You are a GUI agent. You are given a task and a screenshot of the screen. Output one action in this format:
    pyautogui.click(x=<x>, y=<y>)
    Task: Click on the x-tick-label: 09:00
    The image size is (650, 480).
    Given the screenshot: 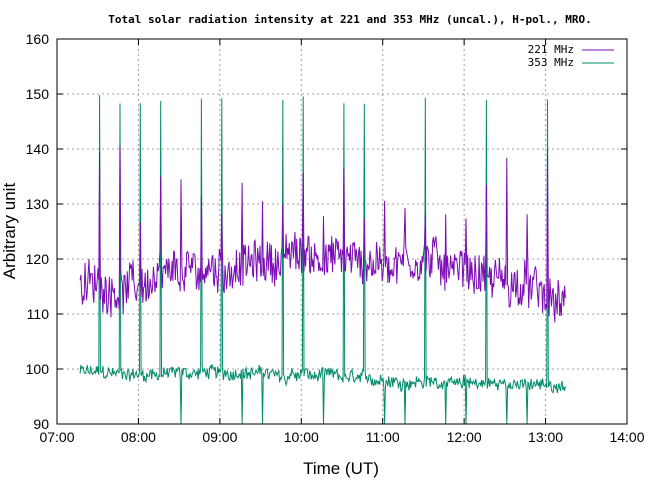 What is the action you would take?
    pyautogui.click(x=219, y=437)
    